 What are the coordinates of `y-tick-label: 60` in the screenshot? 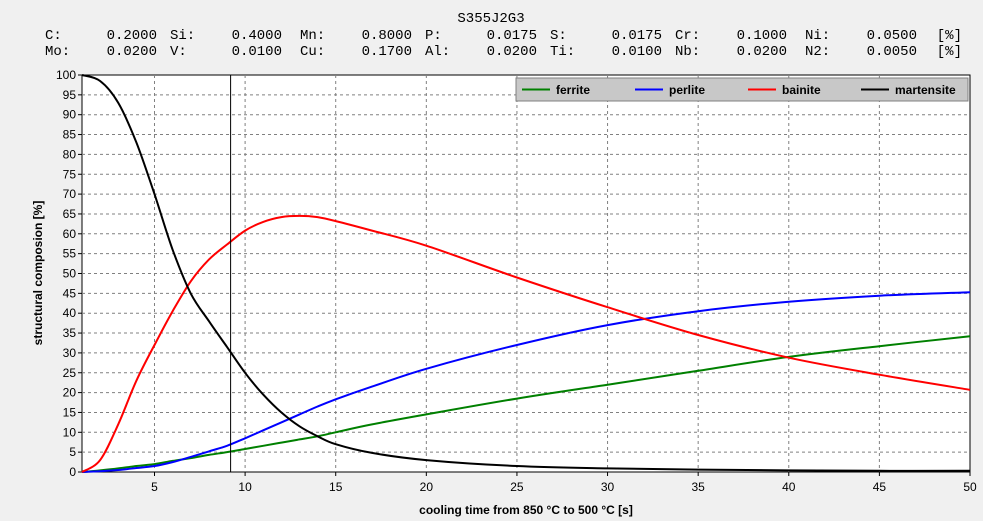 It's located at (70, 234).